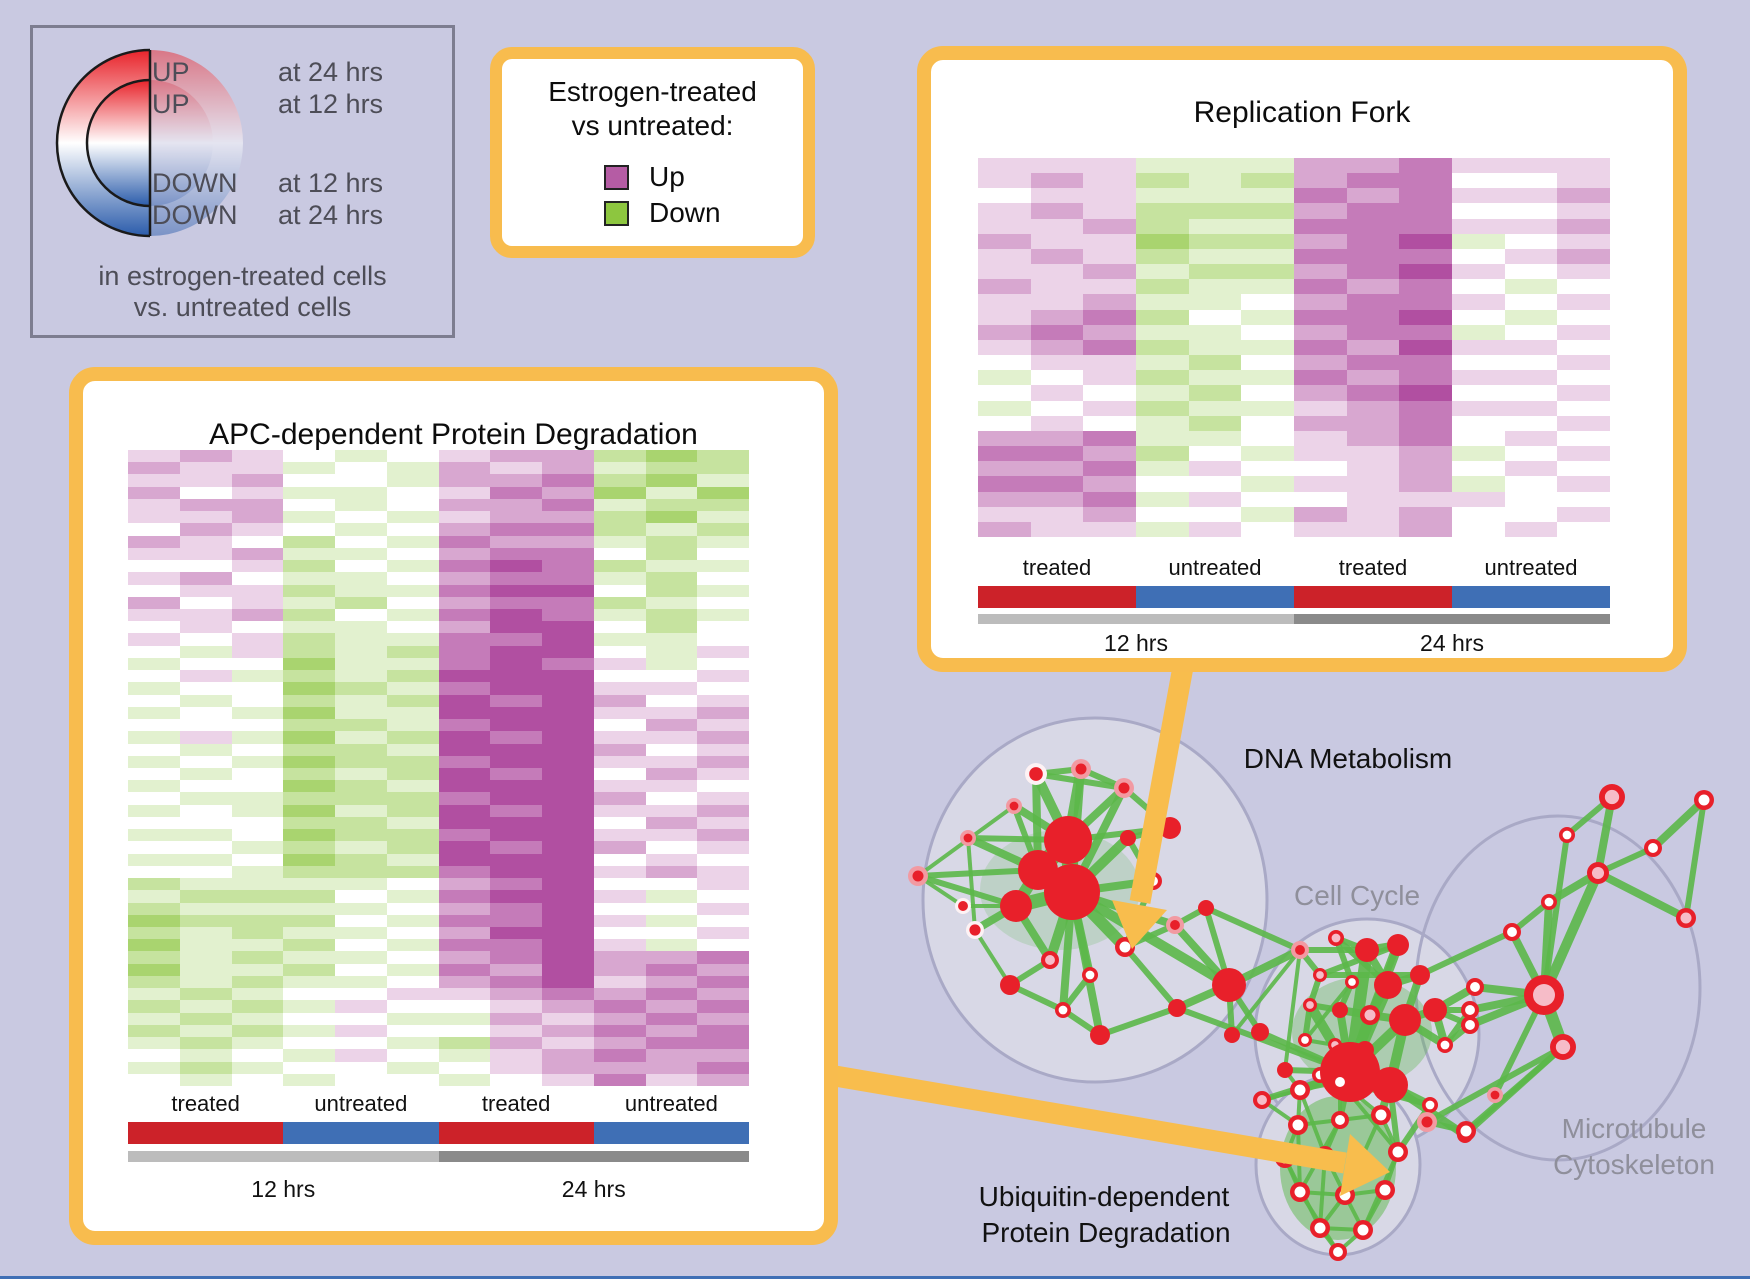 Image resolution: width=1750 pixels, height=1279 pixels. Describe the element at coordinates (671, 1103) in the screenshot. I see `condition-label: untreated` at that location.